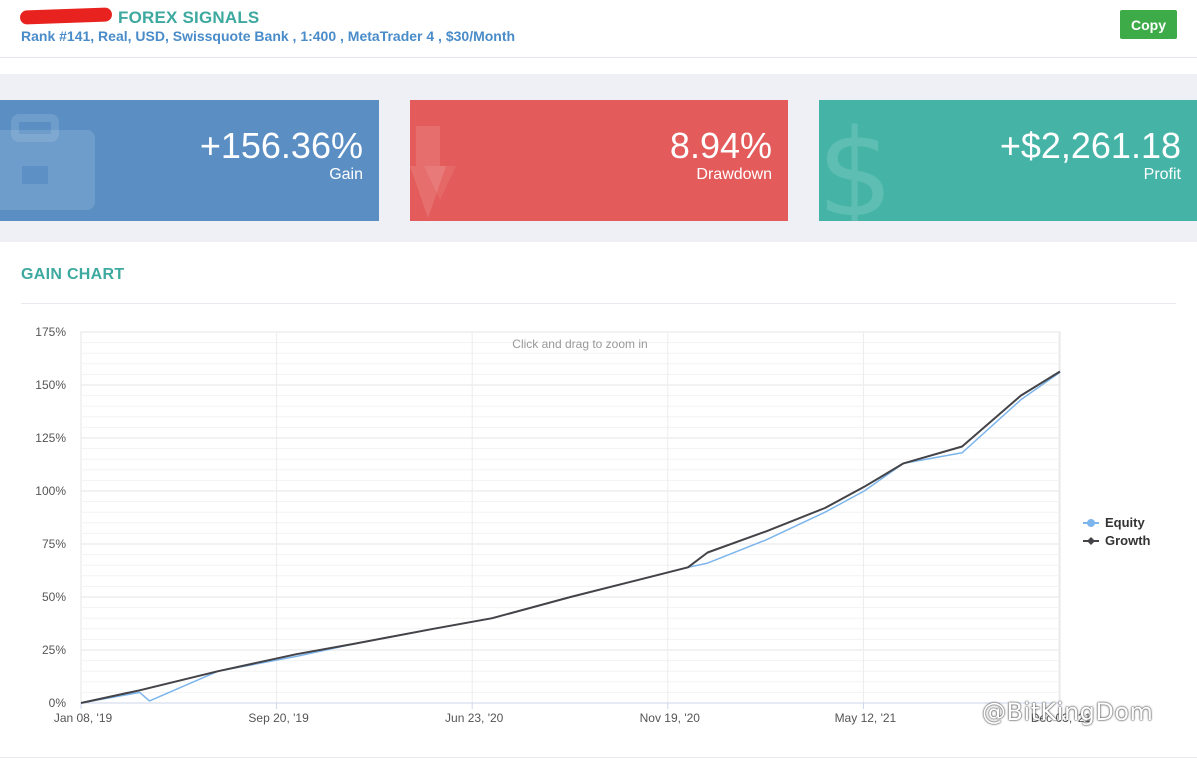 The height and width of the screenshot is (760, 1197). What do you see at coordinates (1148, 24) in the screenshot?
I see `copy-button: Copy` at bounding box center [1148, 24].